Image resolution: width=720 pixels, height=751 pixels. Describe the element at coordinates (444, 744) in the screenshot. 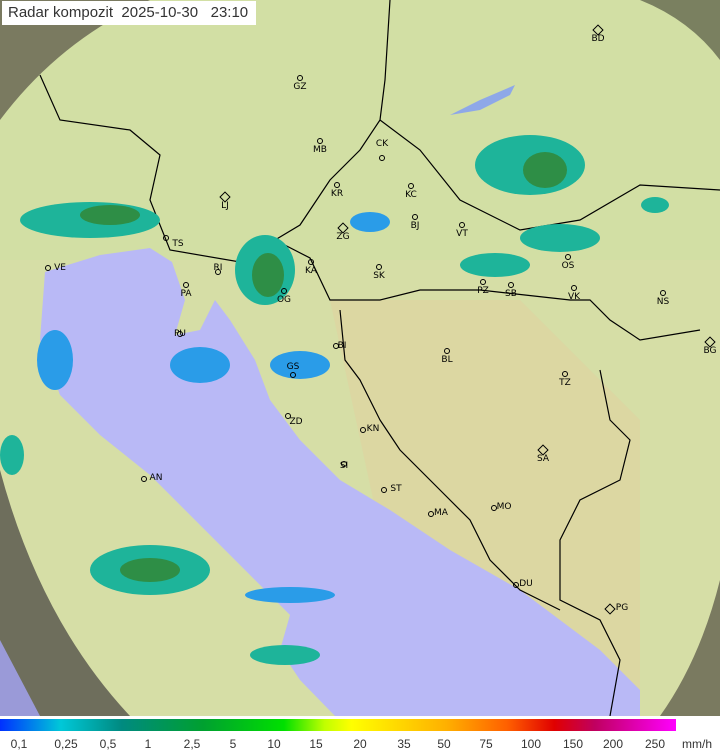

I see `legend-tick-label: 50` at that location.